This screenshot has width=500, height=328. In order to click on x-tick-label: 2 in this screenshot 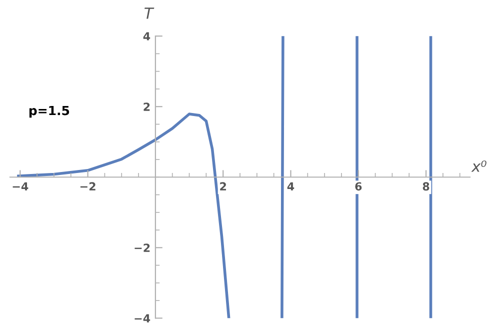, I will do `click(223, 186)`.